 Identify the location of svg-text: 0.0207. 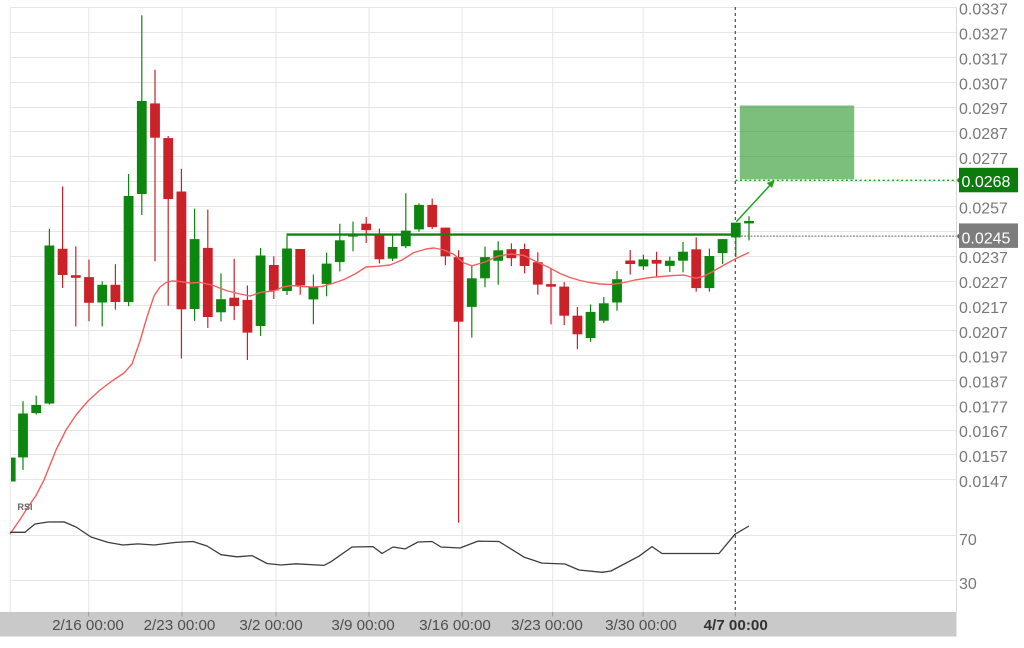
(983, 333).